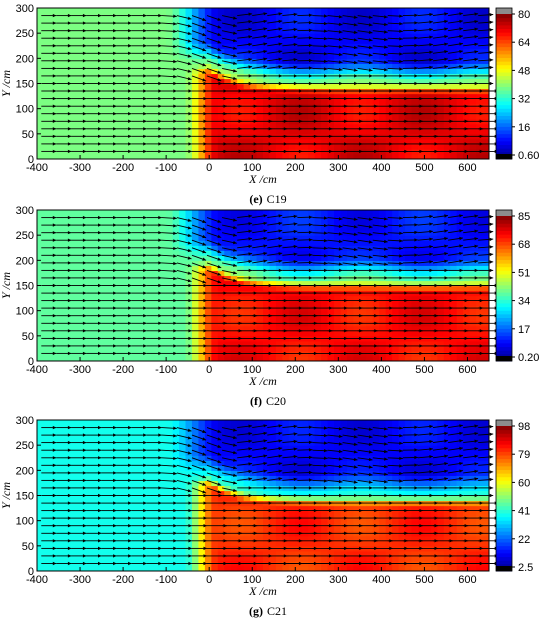  What do you see at coordinates (209, 168) in the screenshot?
I see `x-tick-label: 0` at bounding box center [209, 168].